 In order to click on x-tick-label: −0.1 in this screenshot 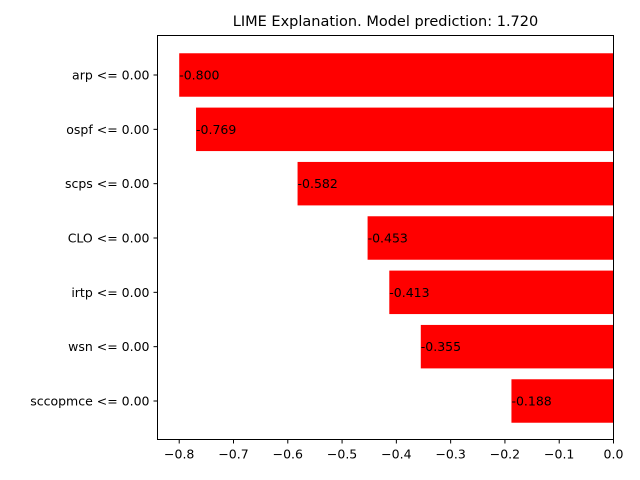, I will do `click(559, 454)`.